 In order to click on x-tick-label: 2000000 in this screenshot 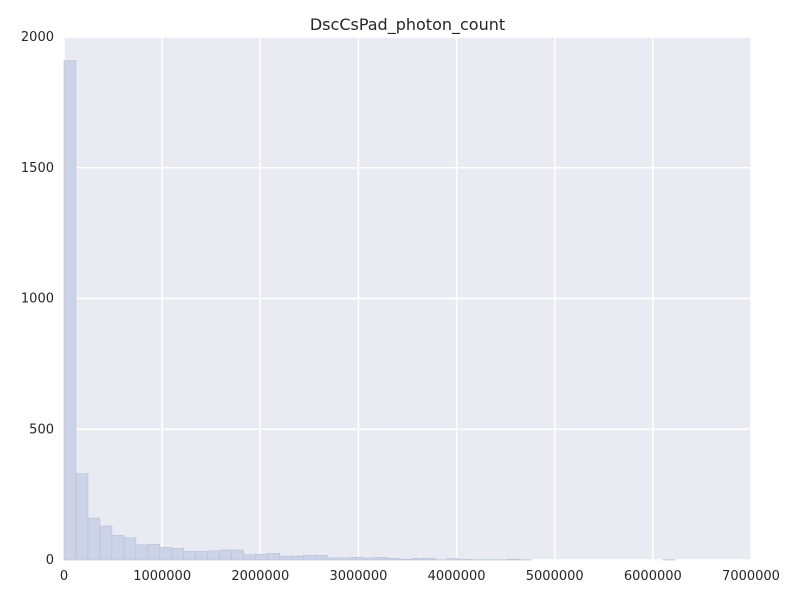, I will do `click(260, 576)`.